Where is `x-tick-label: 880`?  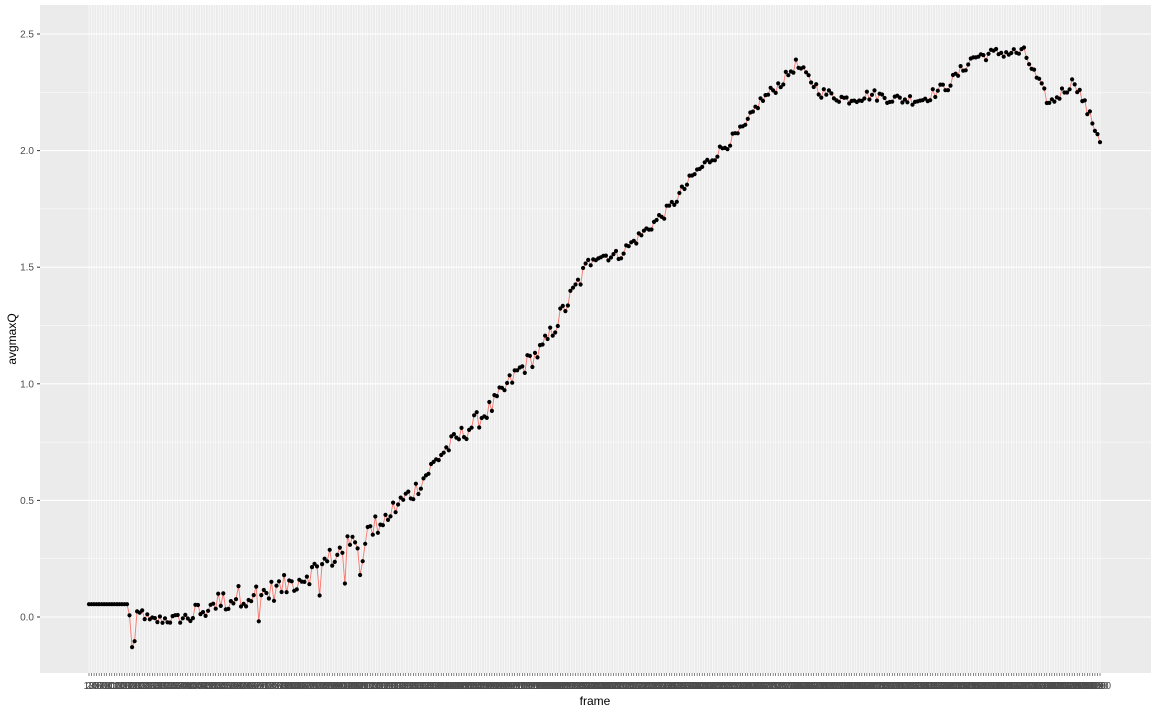 x-tick-label: 880 is located at coordinates (309, 686).